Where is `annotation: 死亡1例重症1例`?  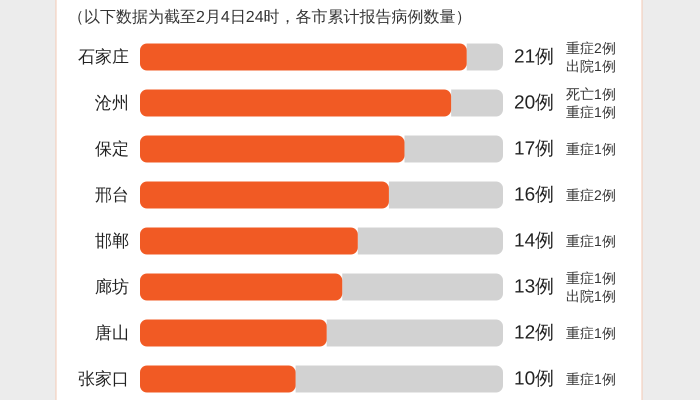 annotation: 死亡1例重症1例 is located at coordinates (591, 103).